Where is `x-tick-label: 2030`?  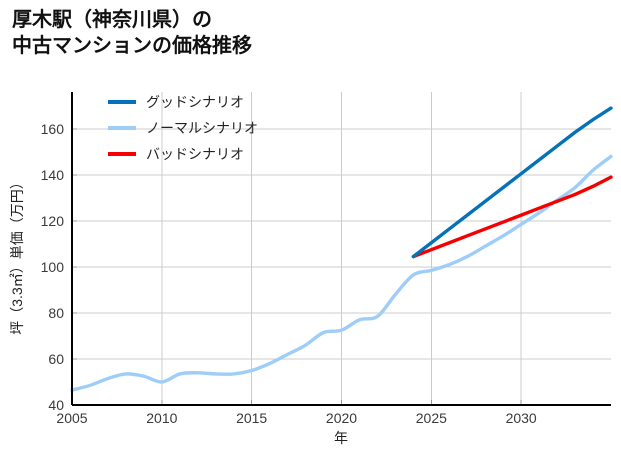 x-tick-label: 2030 is located at coordinates (521, 418).